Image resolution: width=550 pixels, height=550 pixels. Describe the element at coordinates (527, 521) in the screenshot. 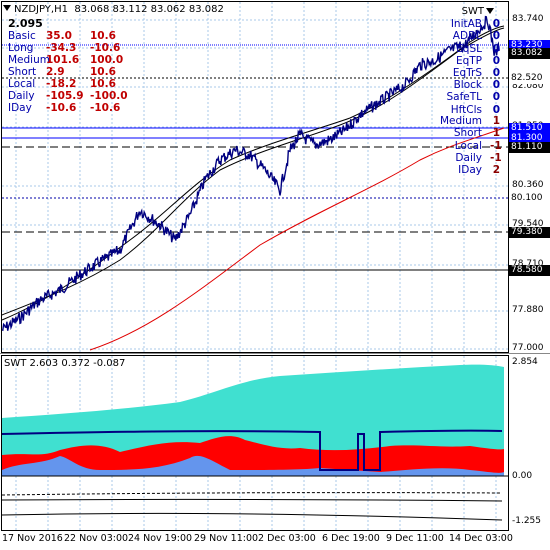

I see `indicator-axis-label: -1.255` at that location.